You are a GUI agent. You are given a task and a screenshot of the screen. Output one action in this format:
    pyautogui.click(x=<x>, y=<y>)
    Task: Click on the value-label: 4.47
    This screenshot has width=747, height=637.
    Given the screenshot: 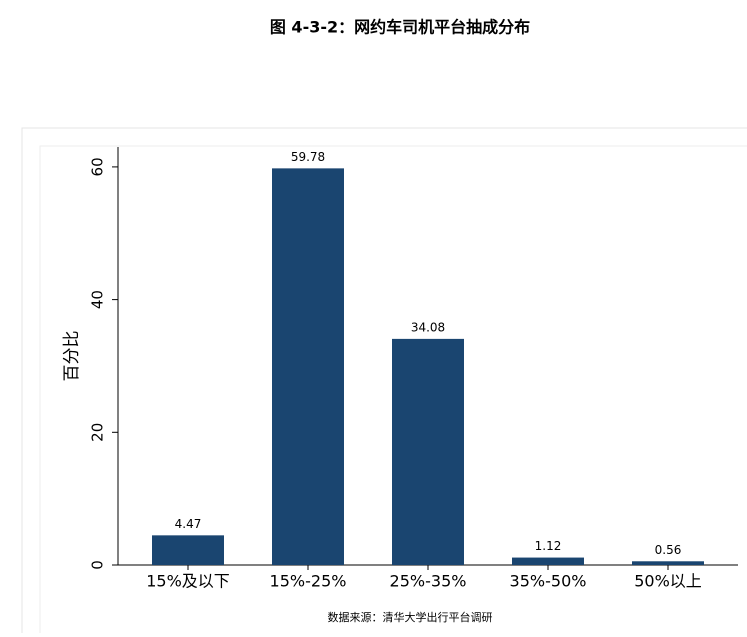 What is the action you would take?
    pyautogui.click(x=188, y=524)
    